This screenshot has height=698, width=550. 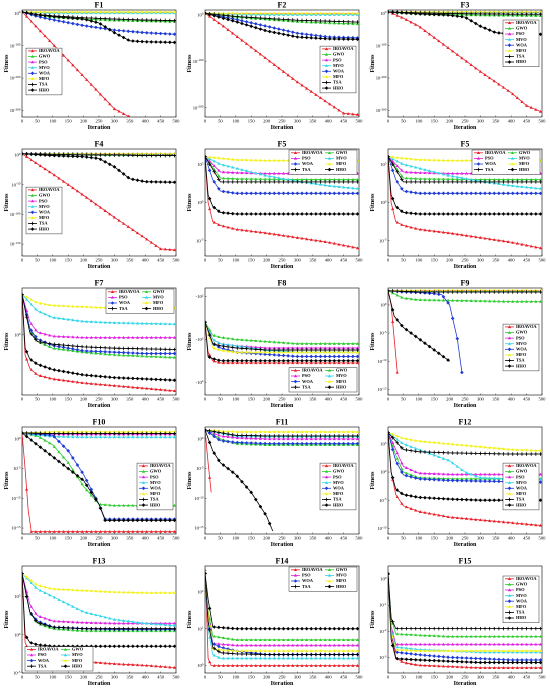 What do you see at coordinates (465, 283) in the screenshot?
I see `chart-title: F9` at bounding box center [465, 283].